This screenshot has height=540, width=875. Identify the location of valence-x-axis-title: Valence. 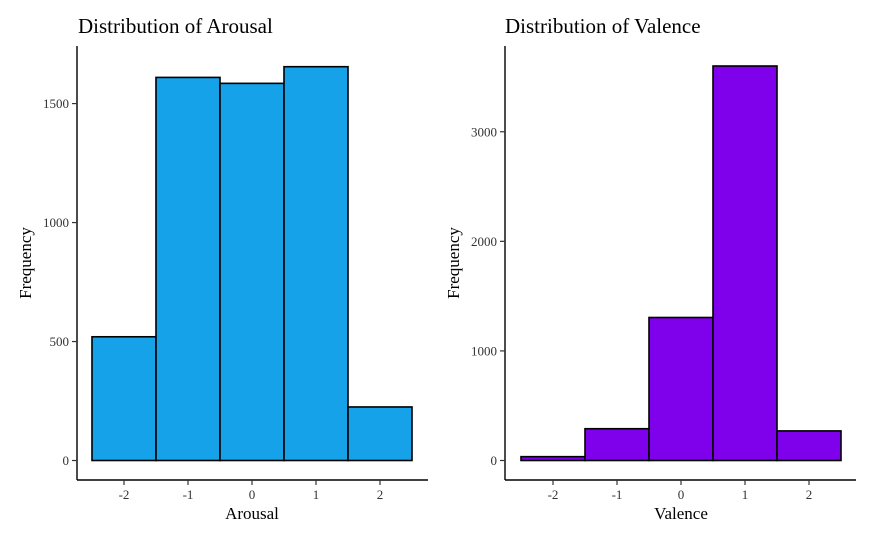
(681, 513).